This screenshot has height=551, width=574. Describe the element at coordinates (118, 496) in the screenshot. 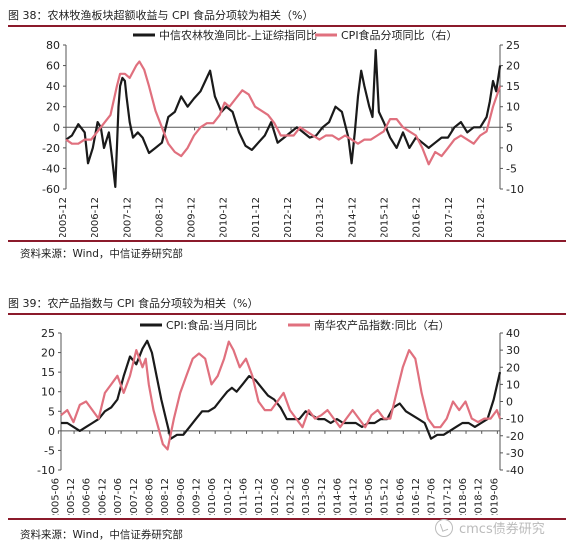

I see `x-tick-label: 2007-06` at that location.